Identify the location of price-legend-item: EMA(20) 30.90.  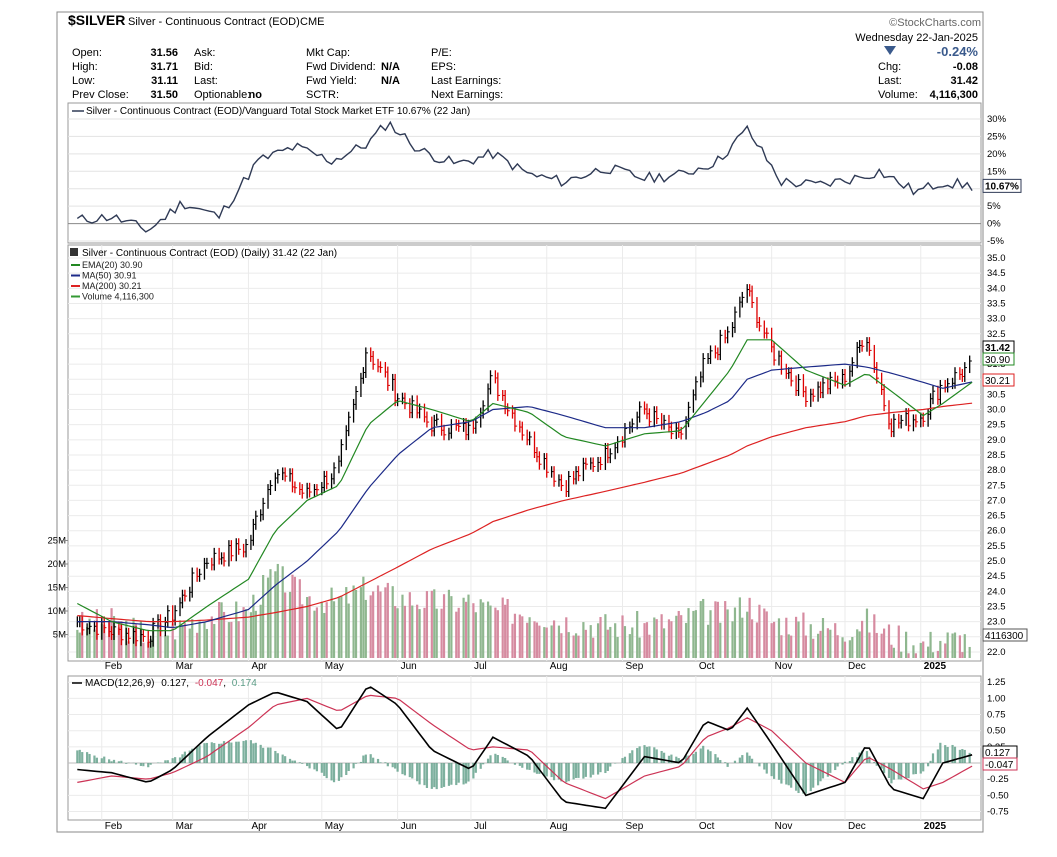
(112, 265).